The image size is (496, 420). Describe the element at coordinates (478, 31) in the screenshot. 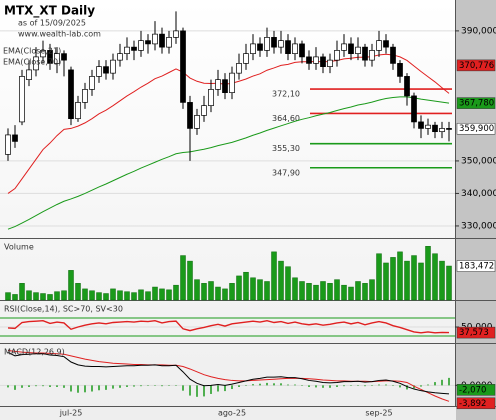

I see `y-tick-label: 390,000` at that location.